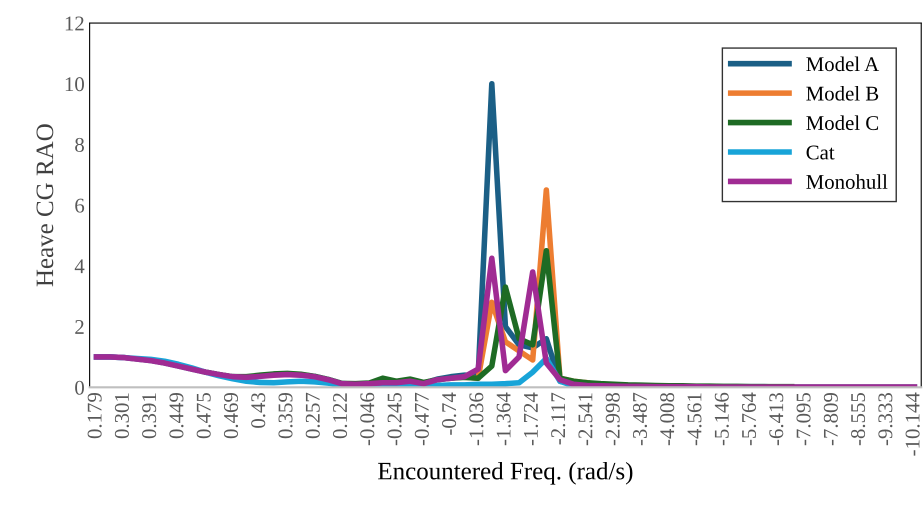  I want to click on x-tick-label: -6.413, so click(776, 419).